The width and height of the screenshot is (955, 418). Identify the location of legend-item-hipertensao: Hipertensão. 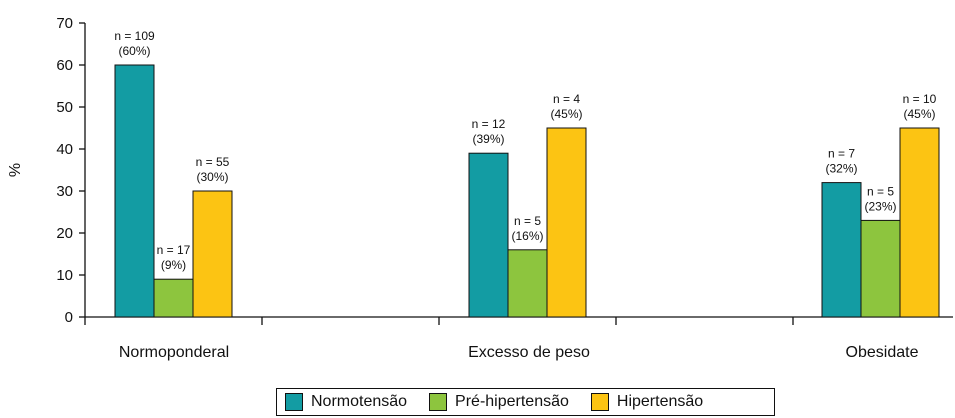
(647, 402).